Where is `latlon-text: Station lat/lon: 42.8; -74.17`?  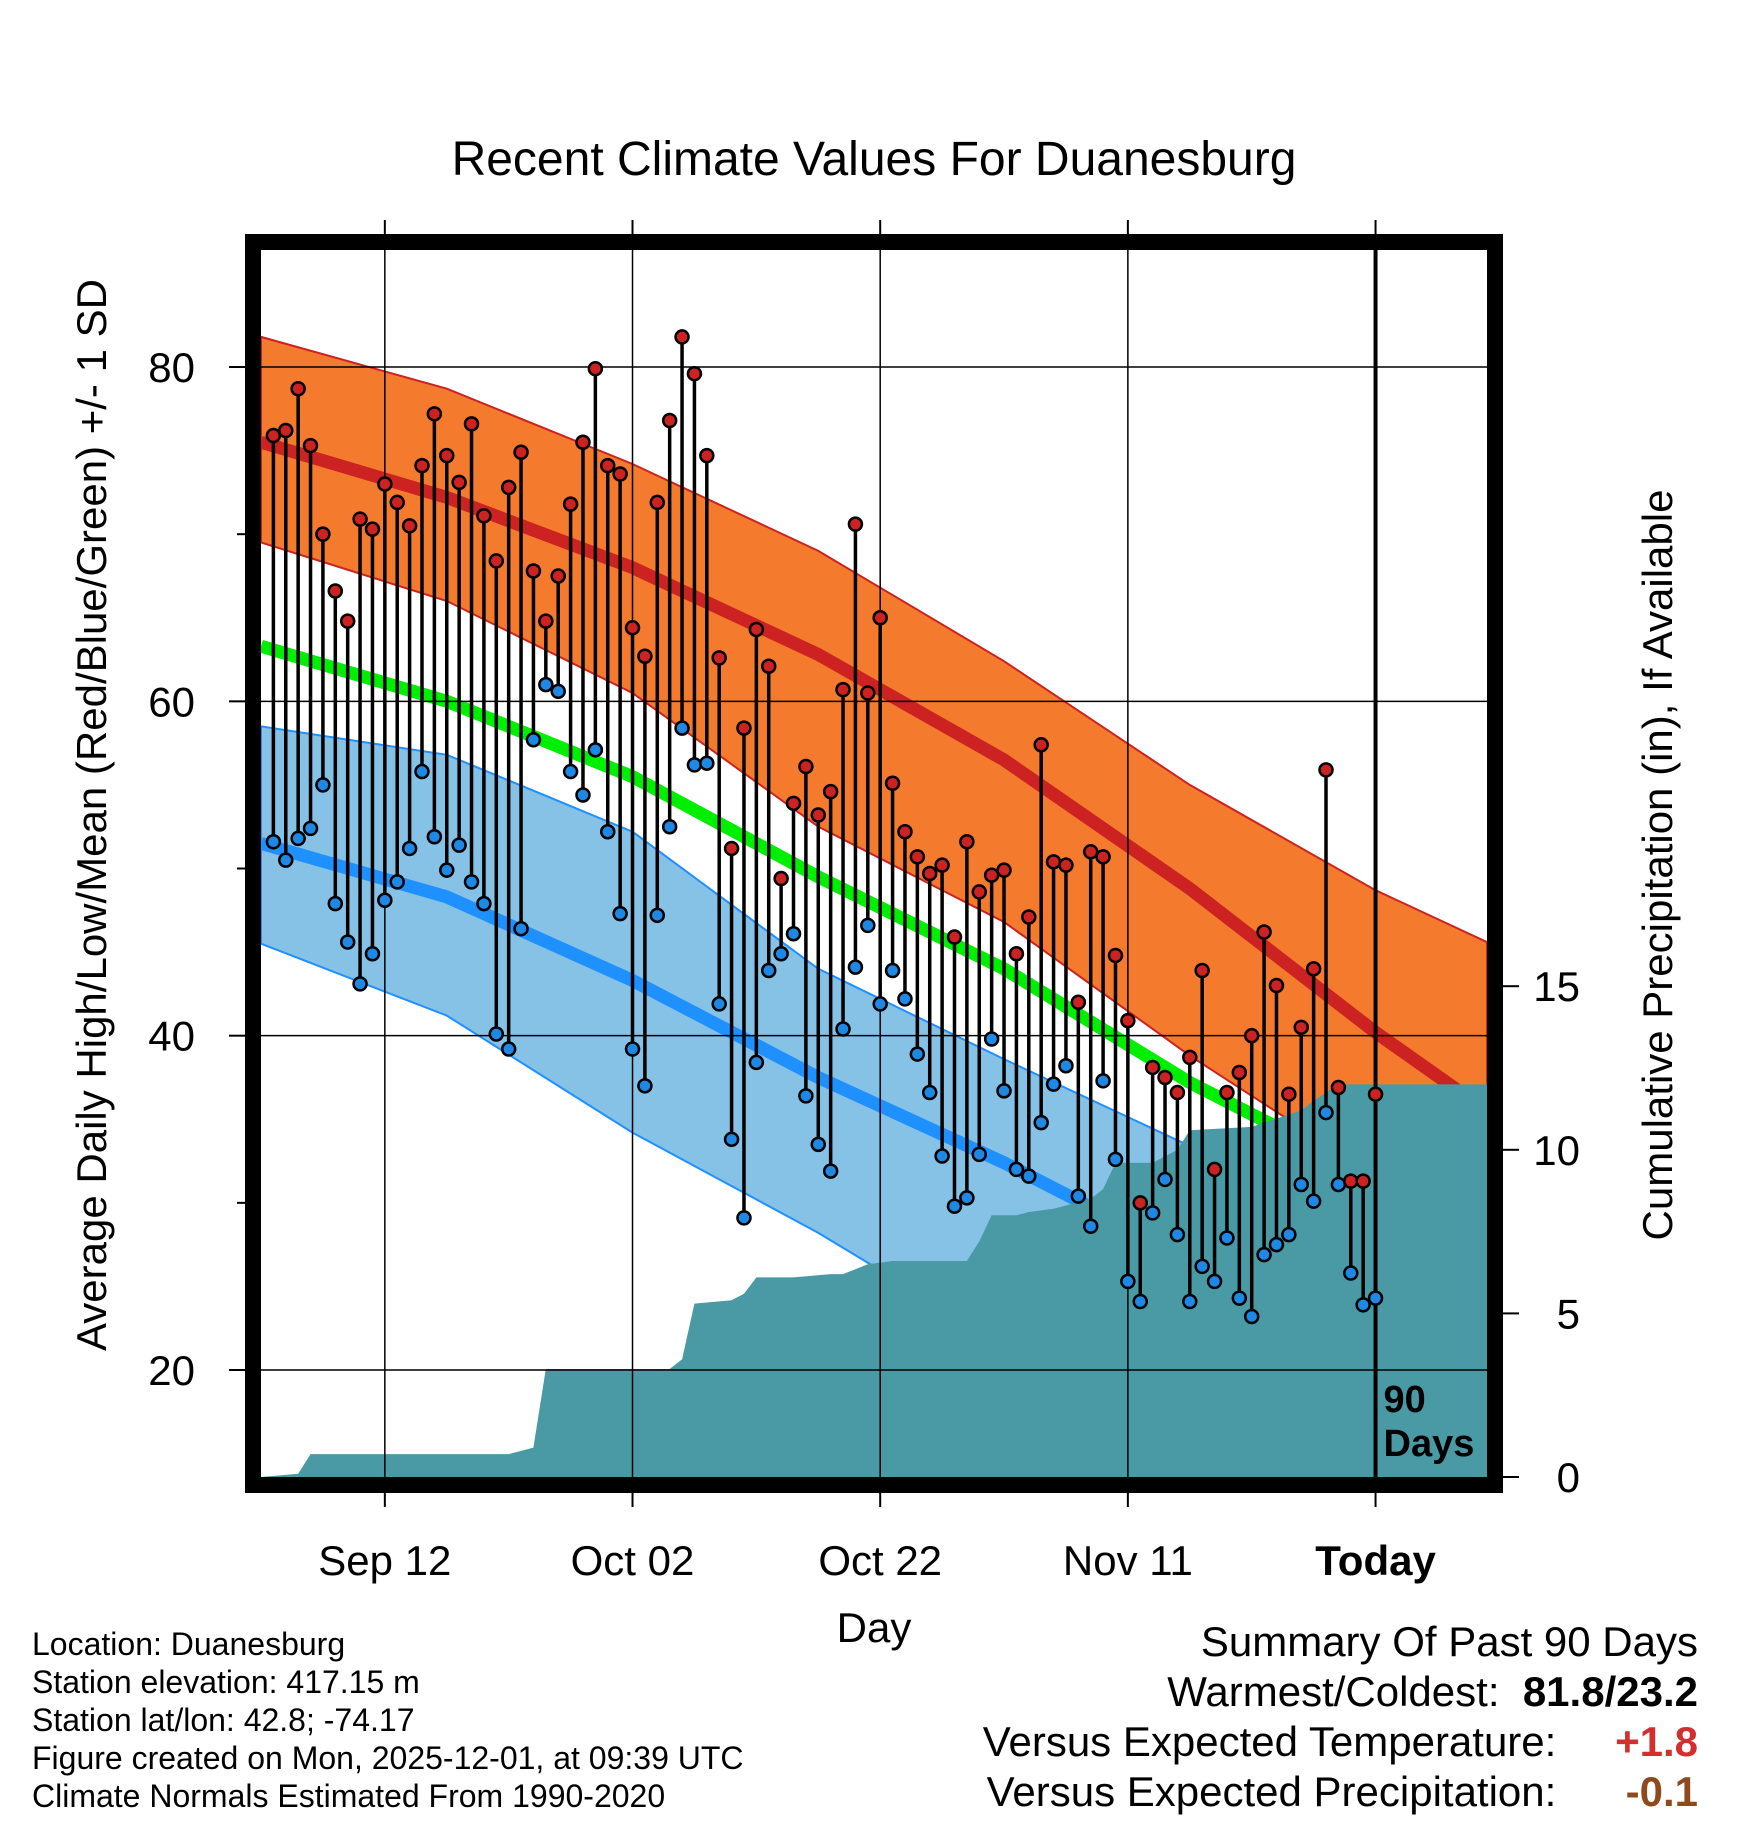 latlon-text: Station lat/lon: 42.8; -74.17 is located at coordinates (223, 1720).